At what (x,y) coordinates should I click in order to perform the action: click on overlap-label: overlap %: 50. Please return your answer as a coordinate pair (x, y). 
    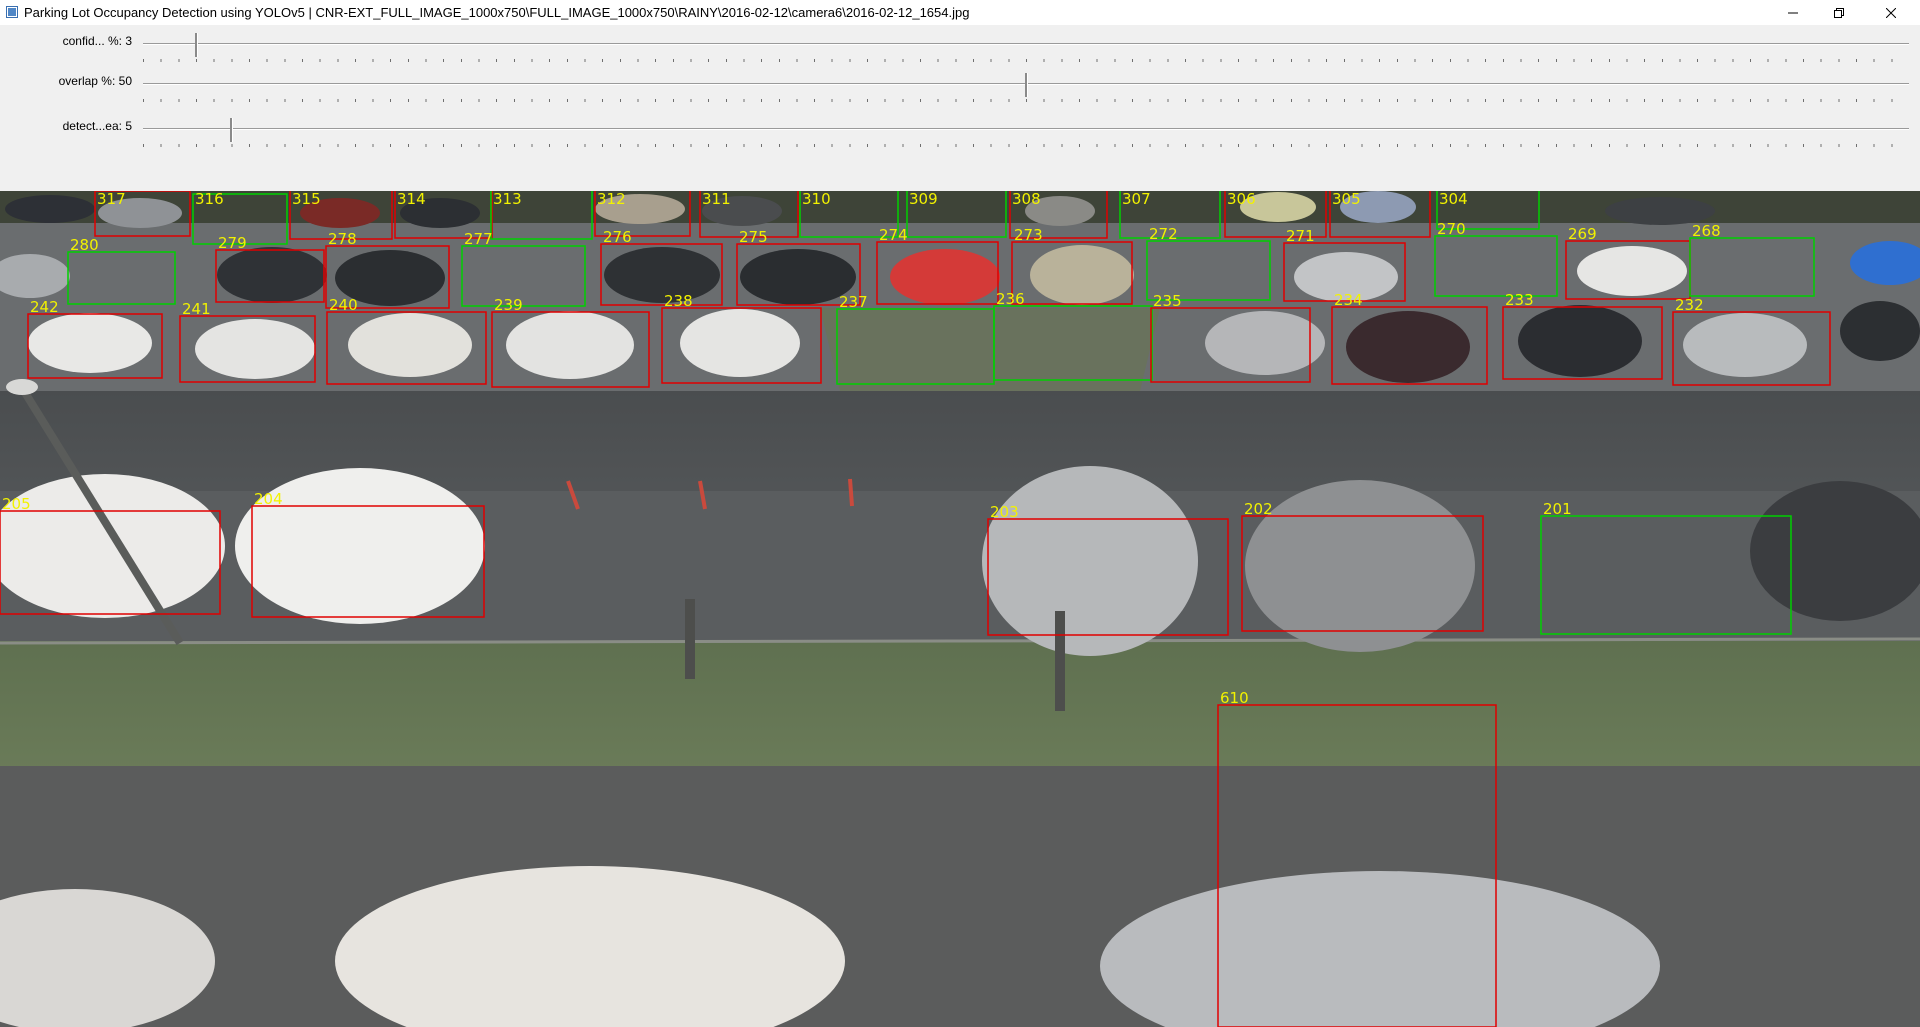
    Looking at the image, I should click on (95, 81).